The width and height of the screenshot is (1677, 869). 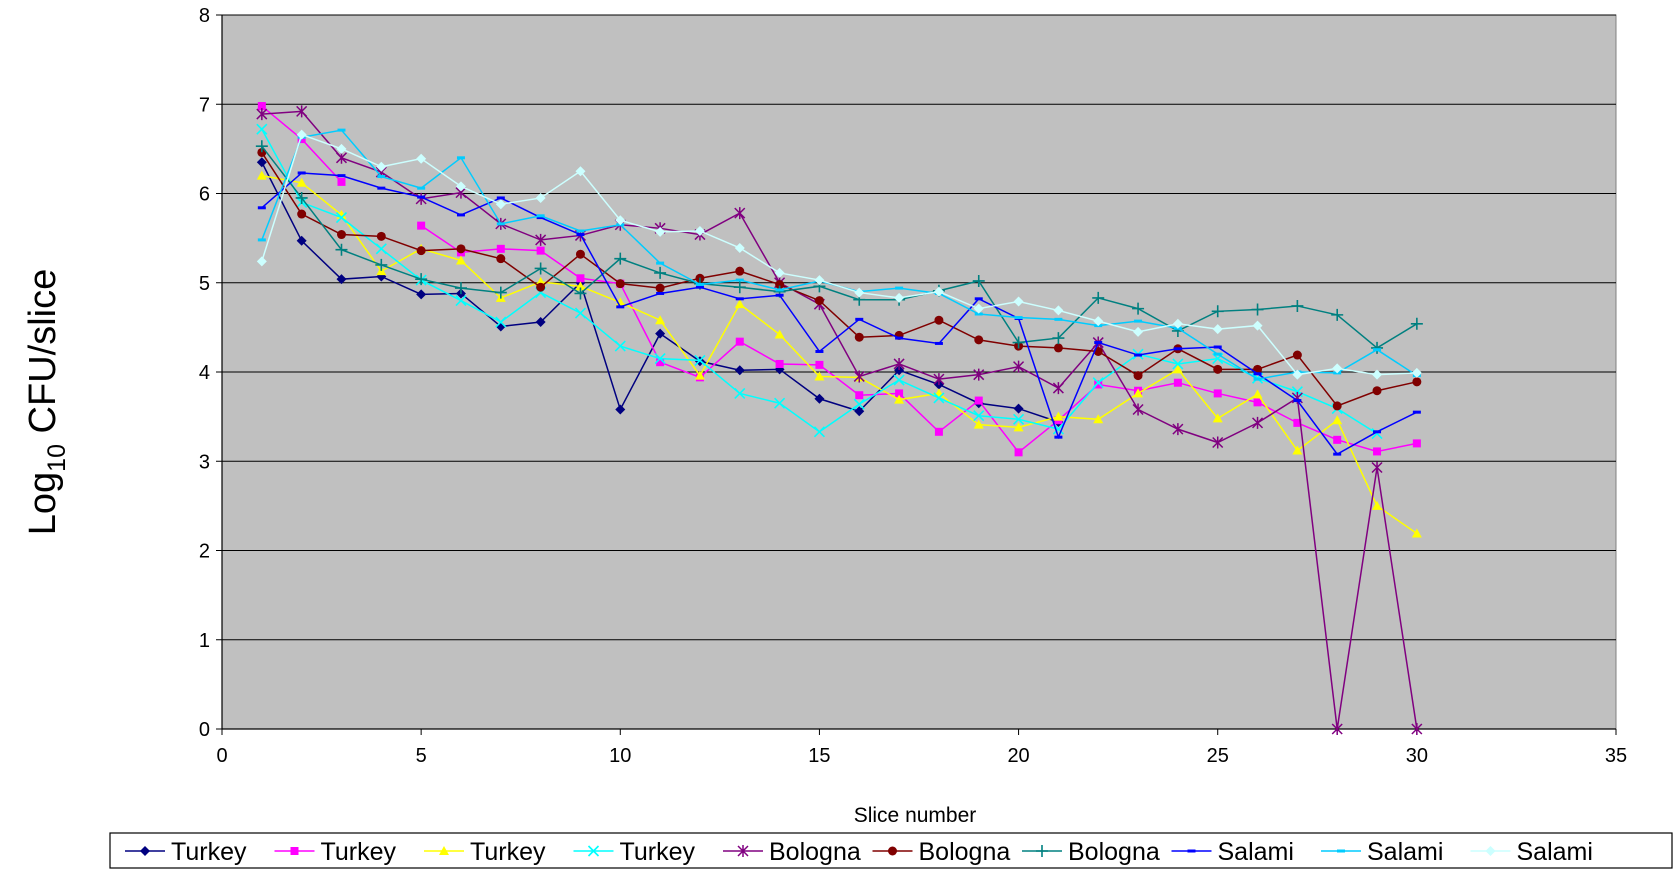 What do you see at coordinates (204, 16) in the screenshot?
I see `y-tick-label: 8` at bounding box center [204, 16].